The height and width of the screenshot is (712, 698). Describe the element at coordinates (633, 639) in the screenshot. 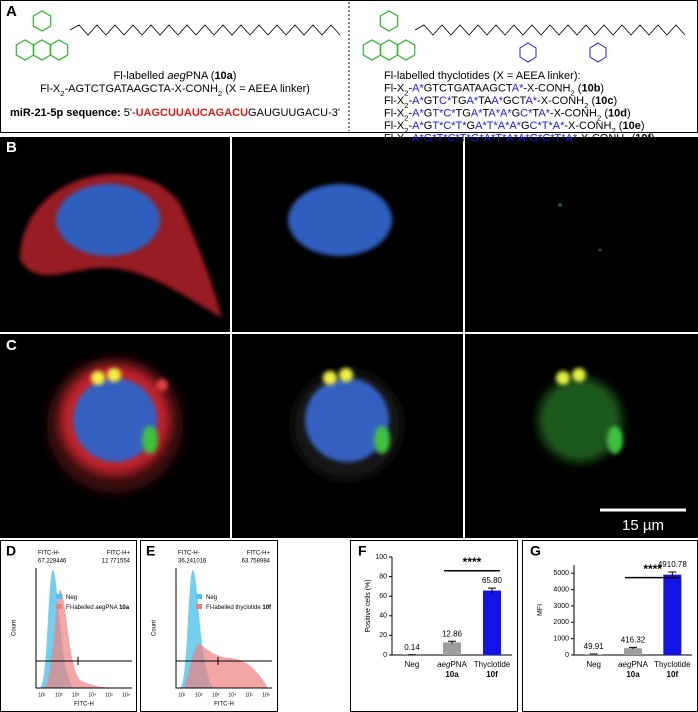

I see `value-label: 416.32` at that location.